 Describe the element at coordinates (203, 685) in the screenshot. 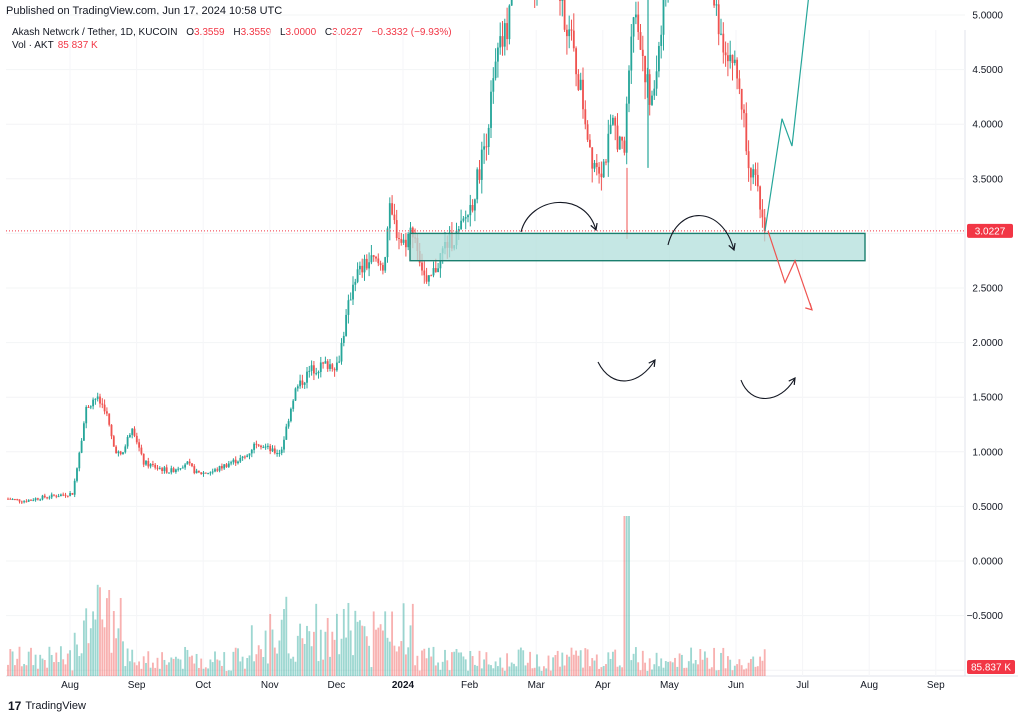

I see `x-tick-label: Oct` at that location.